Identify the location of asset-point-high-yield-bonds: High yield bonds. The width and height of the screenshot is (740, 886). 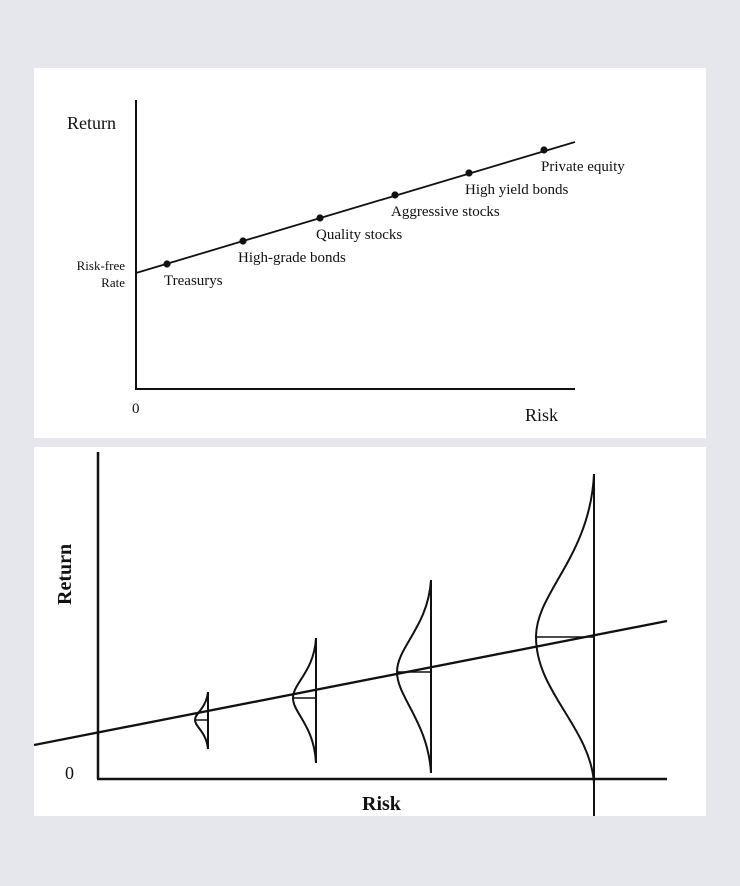
(516, 183).